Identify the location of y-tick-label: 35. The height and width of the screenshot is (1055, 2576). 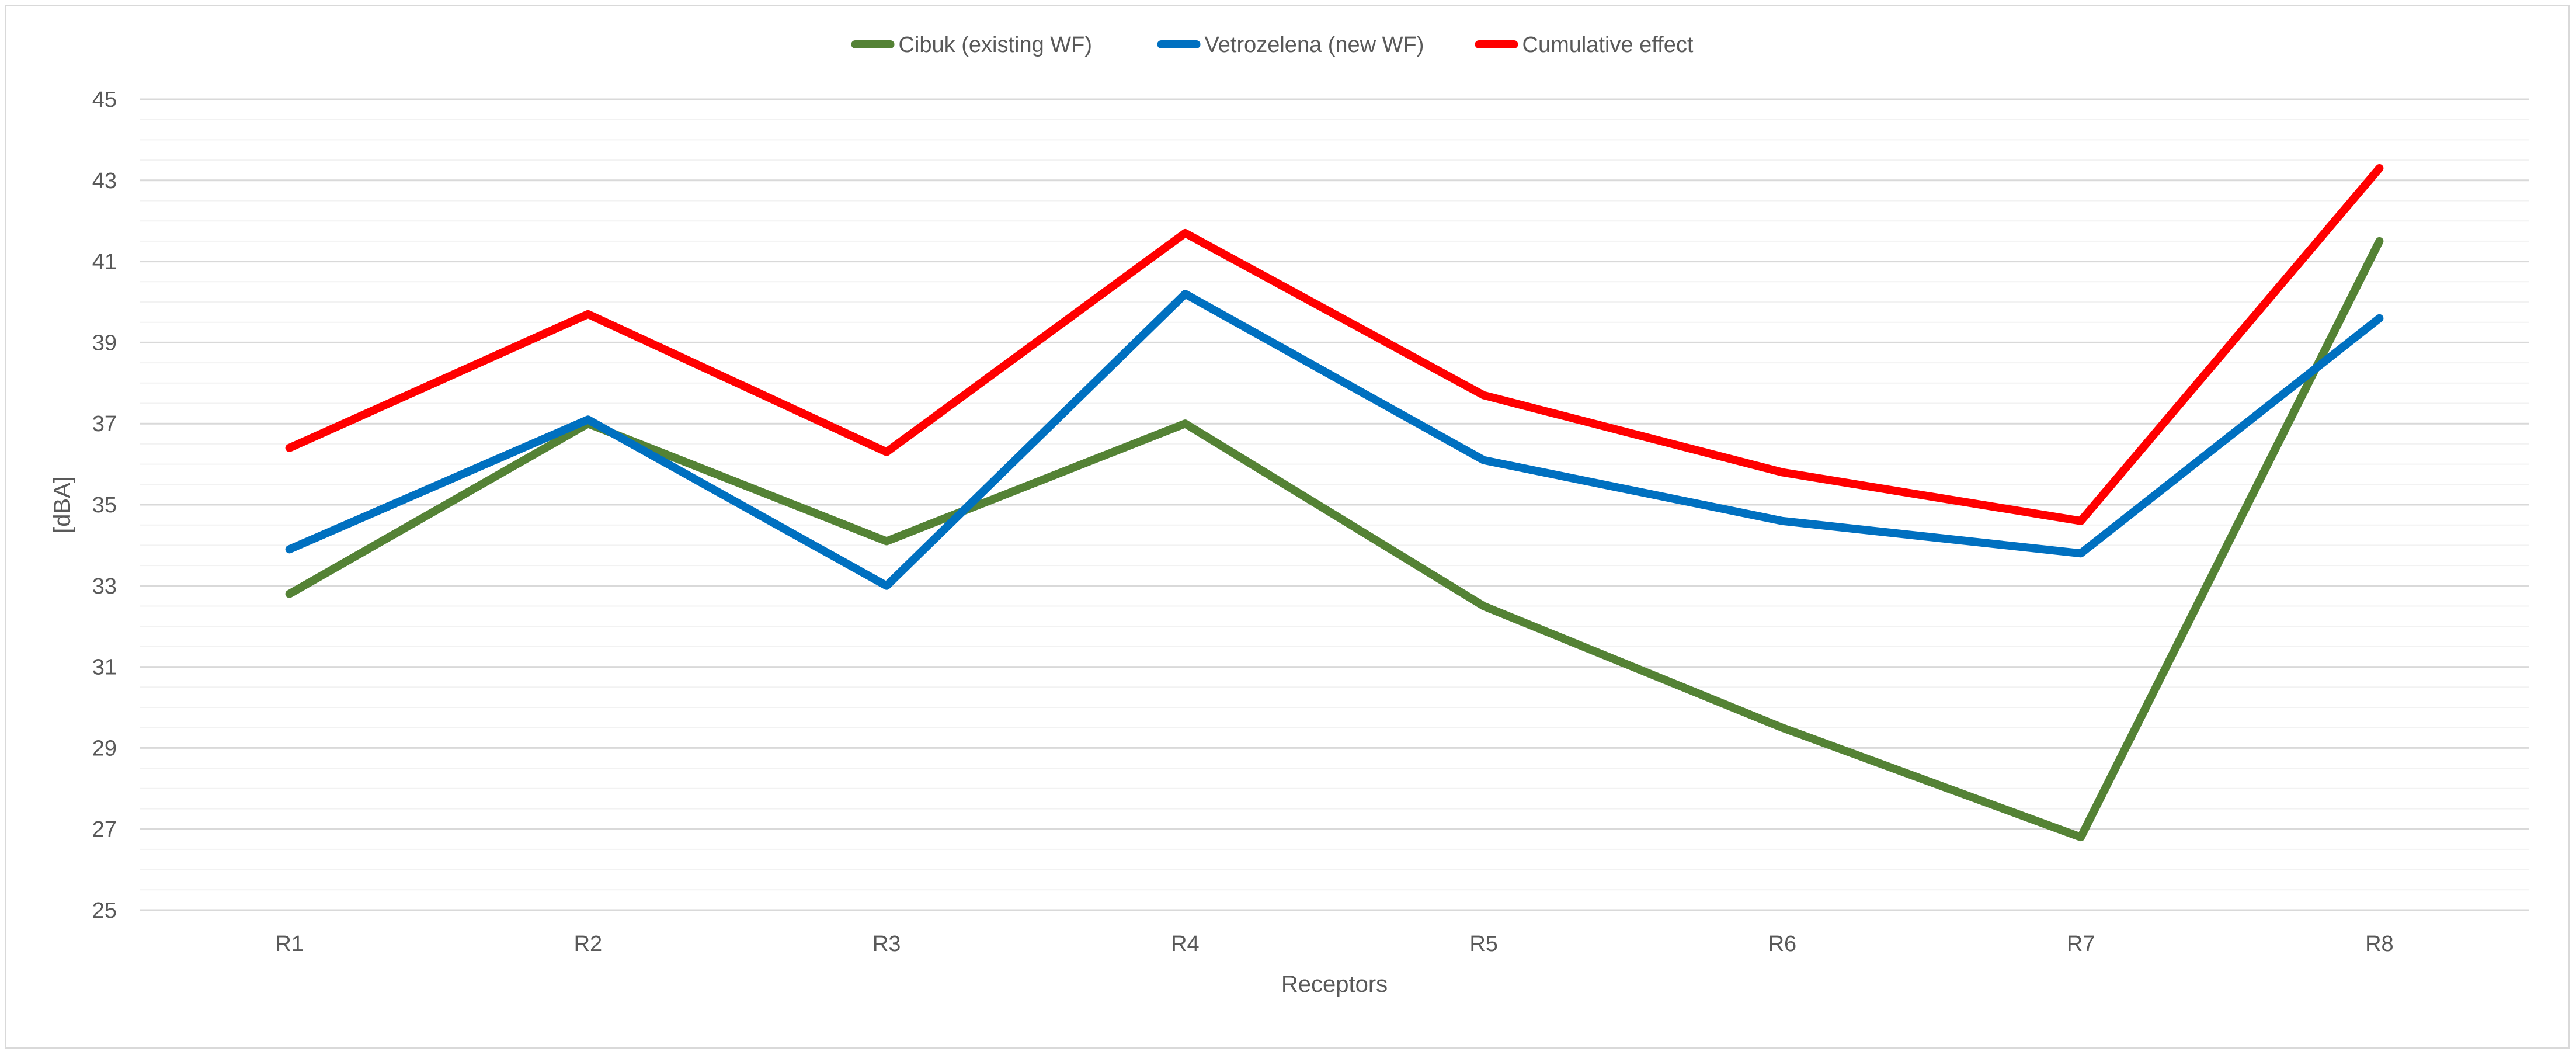
(105, 505).